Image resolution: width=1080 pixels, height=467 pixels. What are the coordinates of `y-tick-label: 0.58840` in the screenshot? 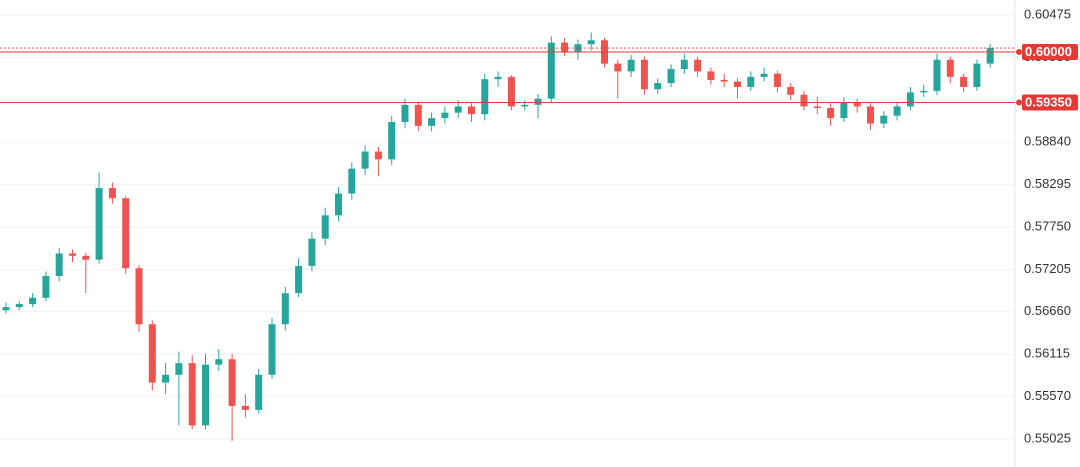 It's located at (1047, 141).